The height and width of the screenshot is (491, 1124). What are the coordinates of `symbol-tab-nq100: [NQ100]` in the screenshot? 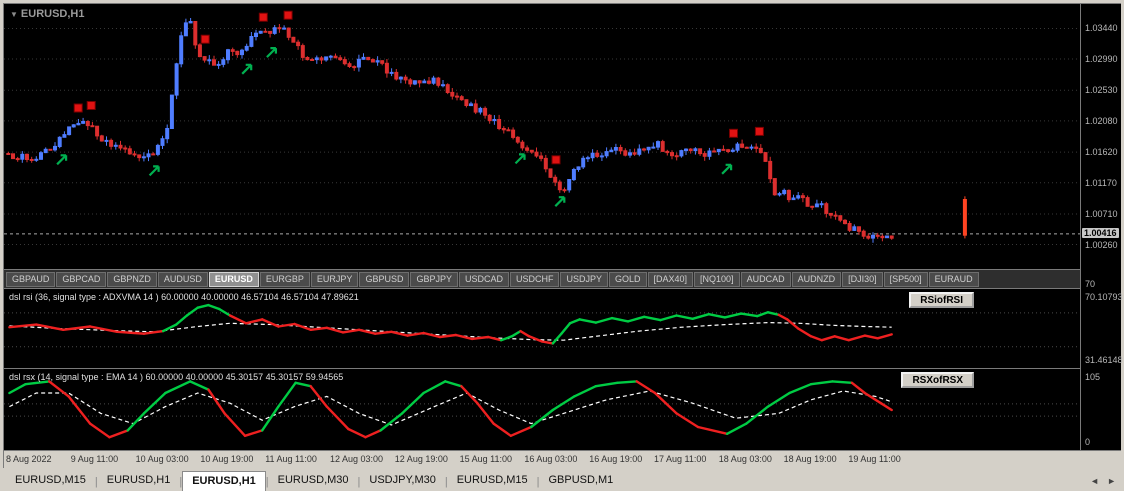 It's located at (717, 279).